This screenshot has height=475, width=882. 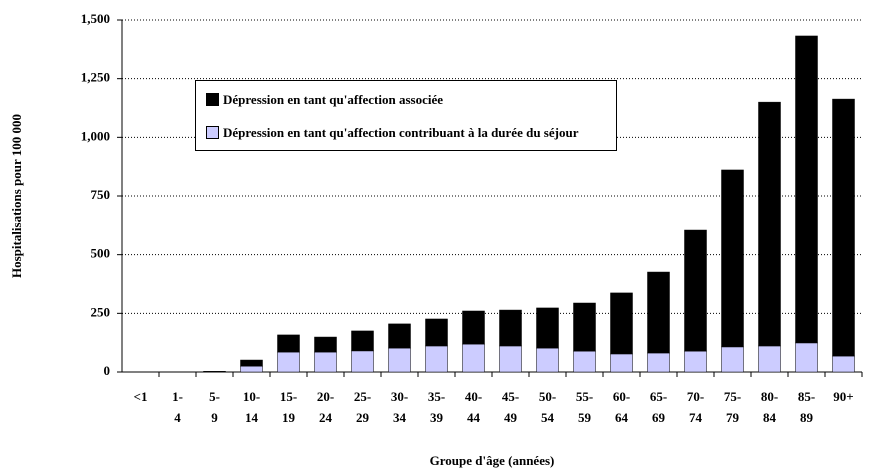 What do you see at coordinates (770, 417) in the screenshot?
I see `x-tick-line: 84` at bounding box center [770, 417].